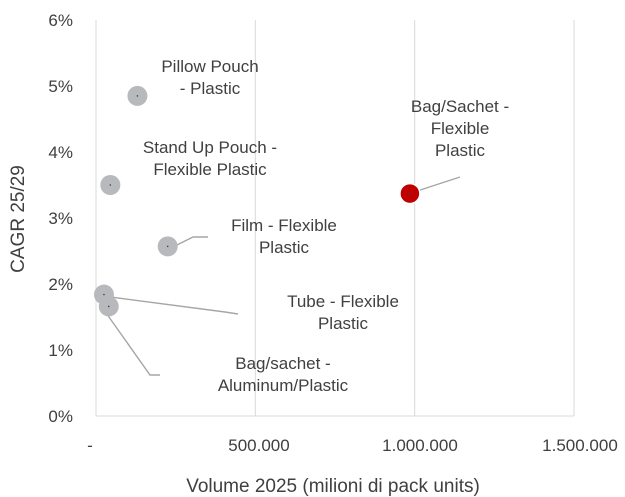 The image size is (625, 497). I want to click on y-tick-label: 2%, so click(60, 284).